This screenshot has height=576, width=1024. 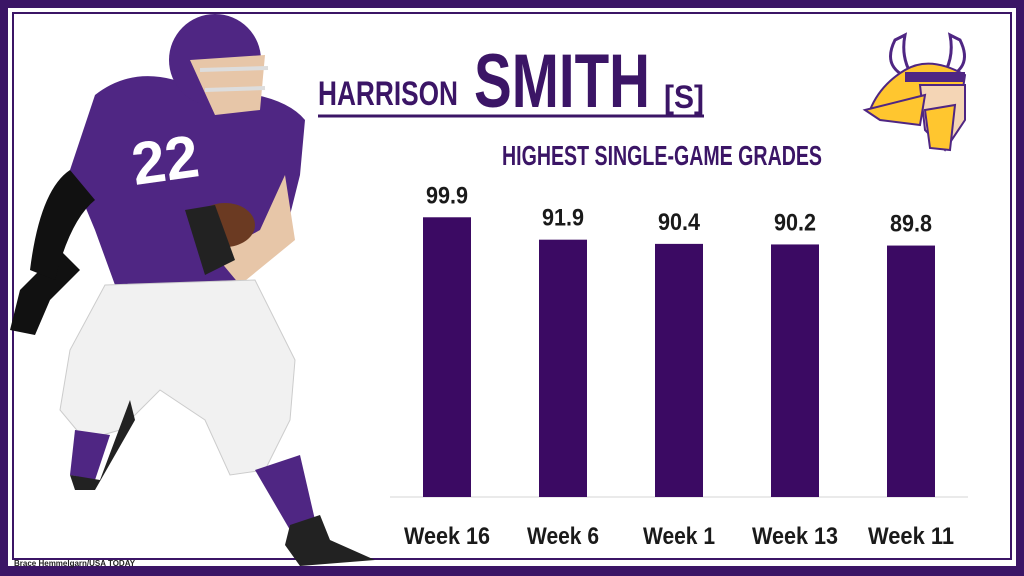 I want to click on x-tick-label: Week 16, so click(x=447, y=536).